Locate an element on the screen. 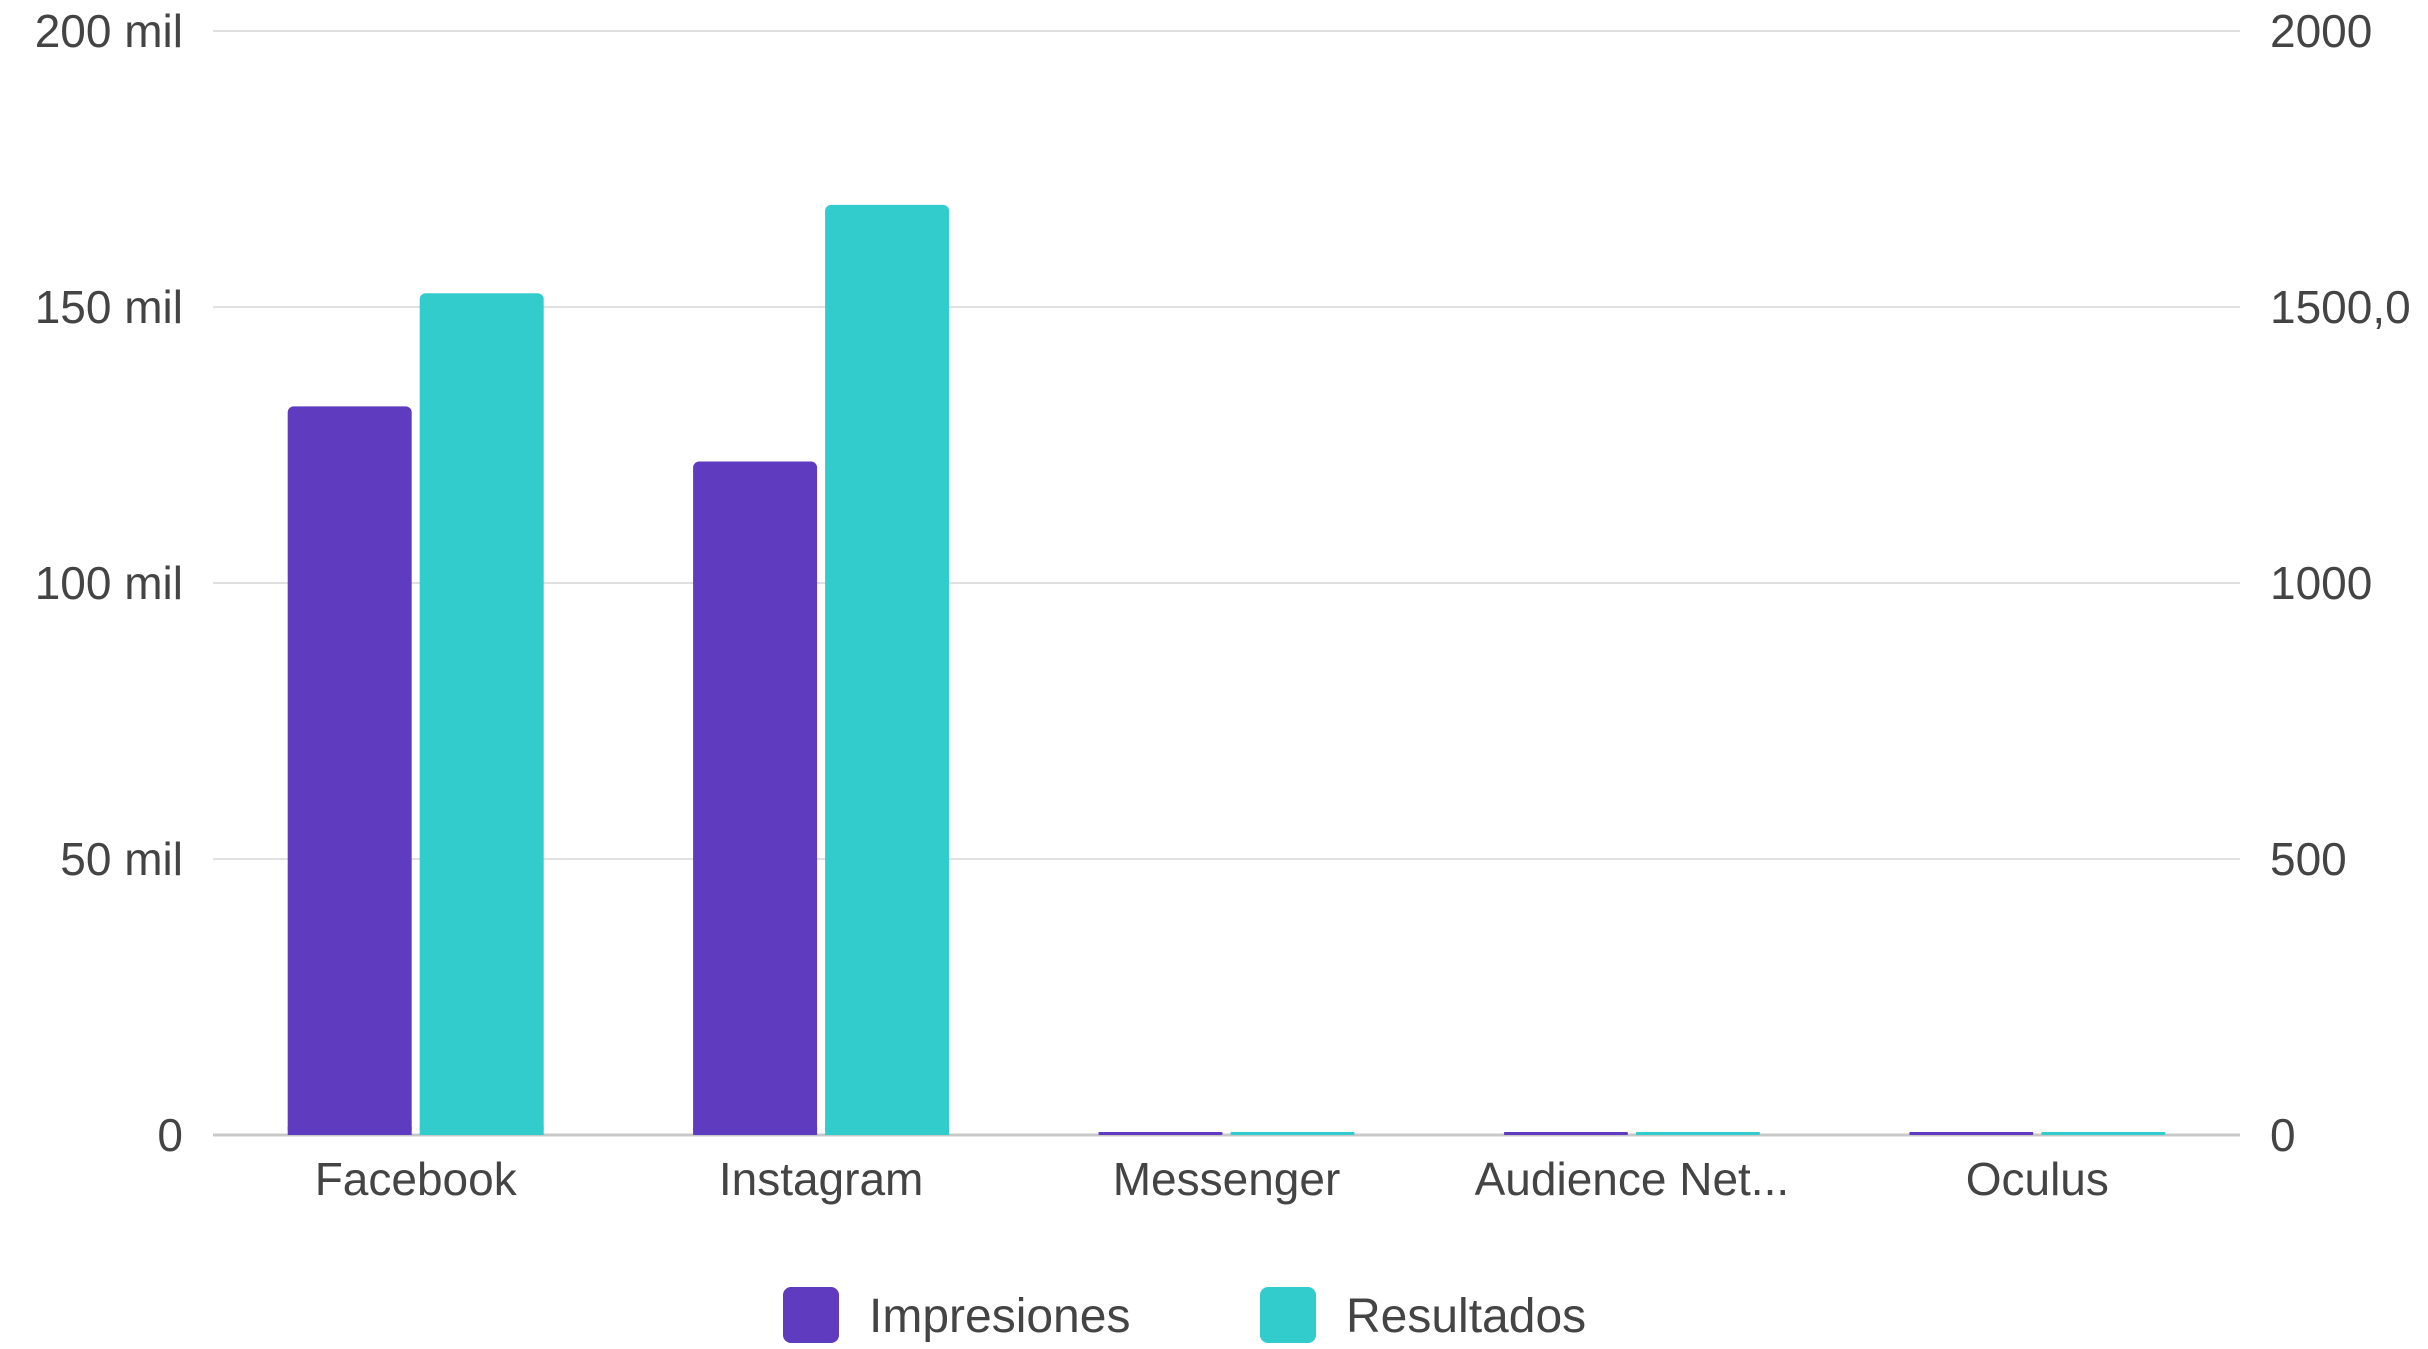 This screenshot has height=1349, width=2428. left-tick-label: 100 mil is located at coordinates (109, 583).